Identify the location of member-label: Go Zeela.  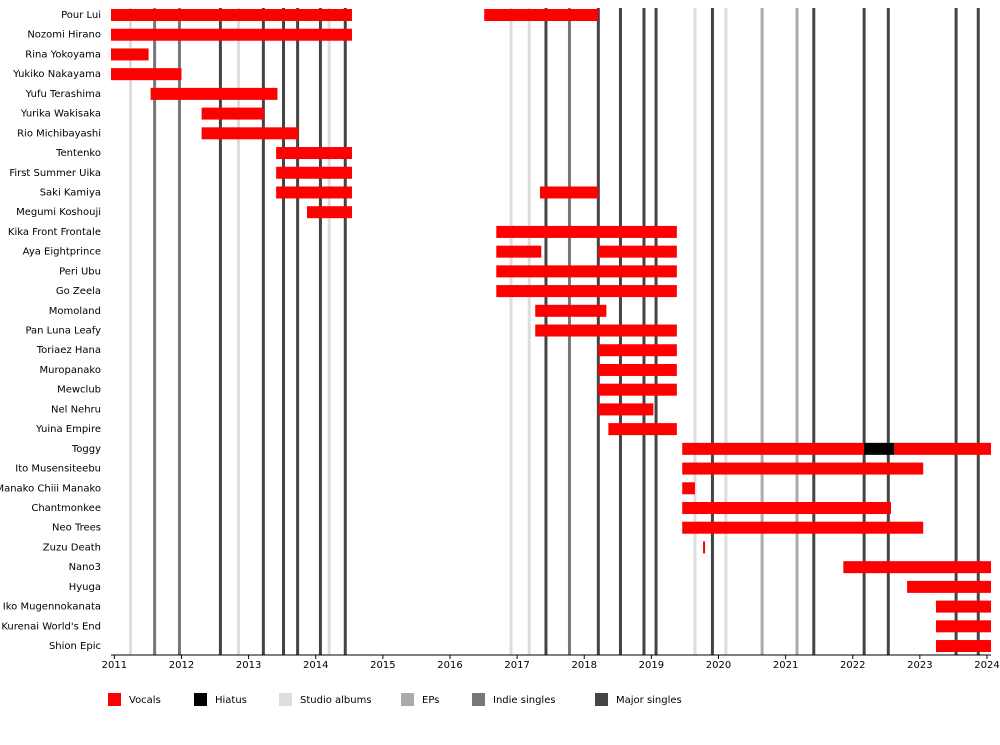
(78, 291).